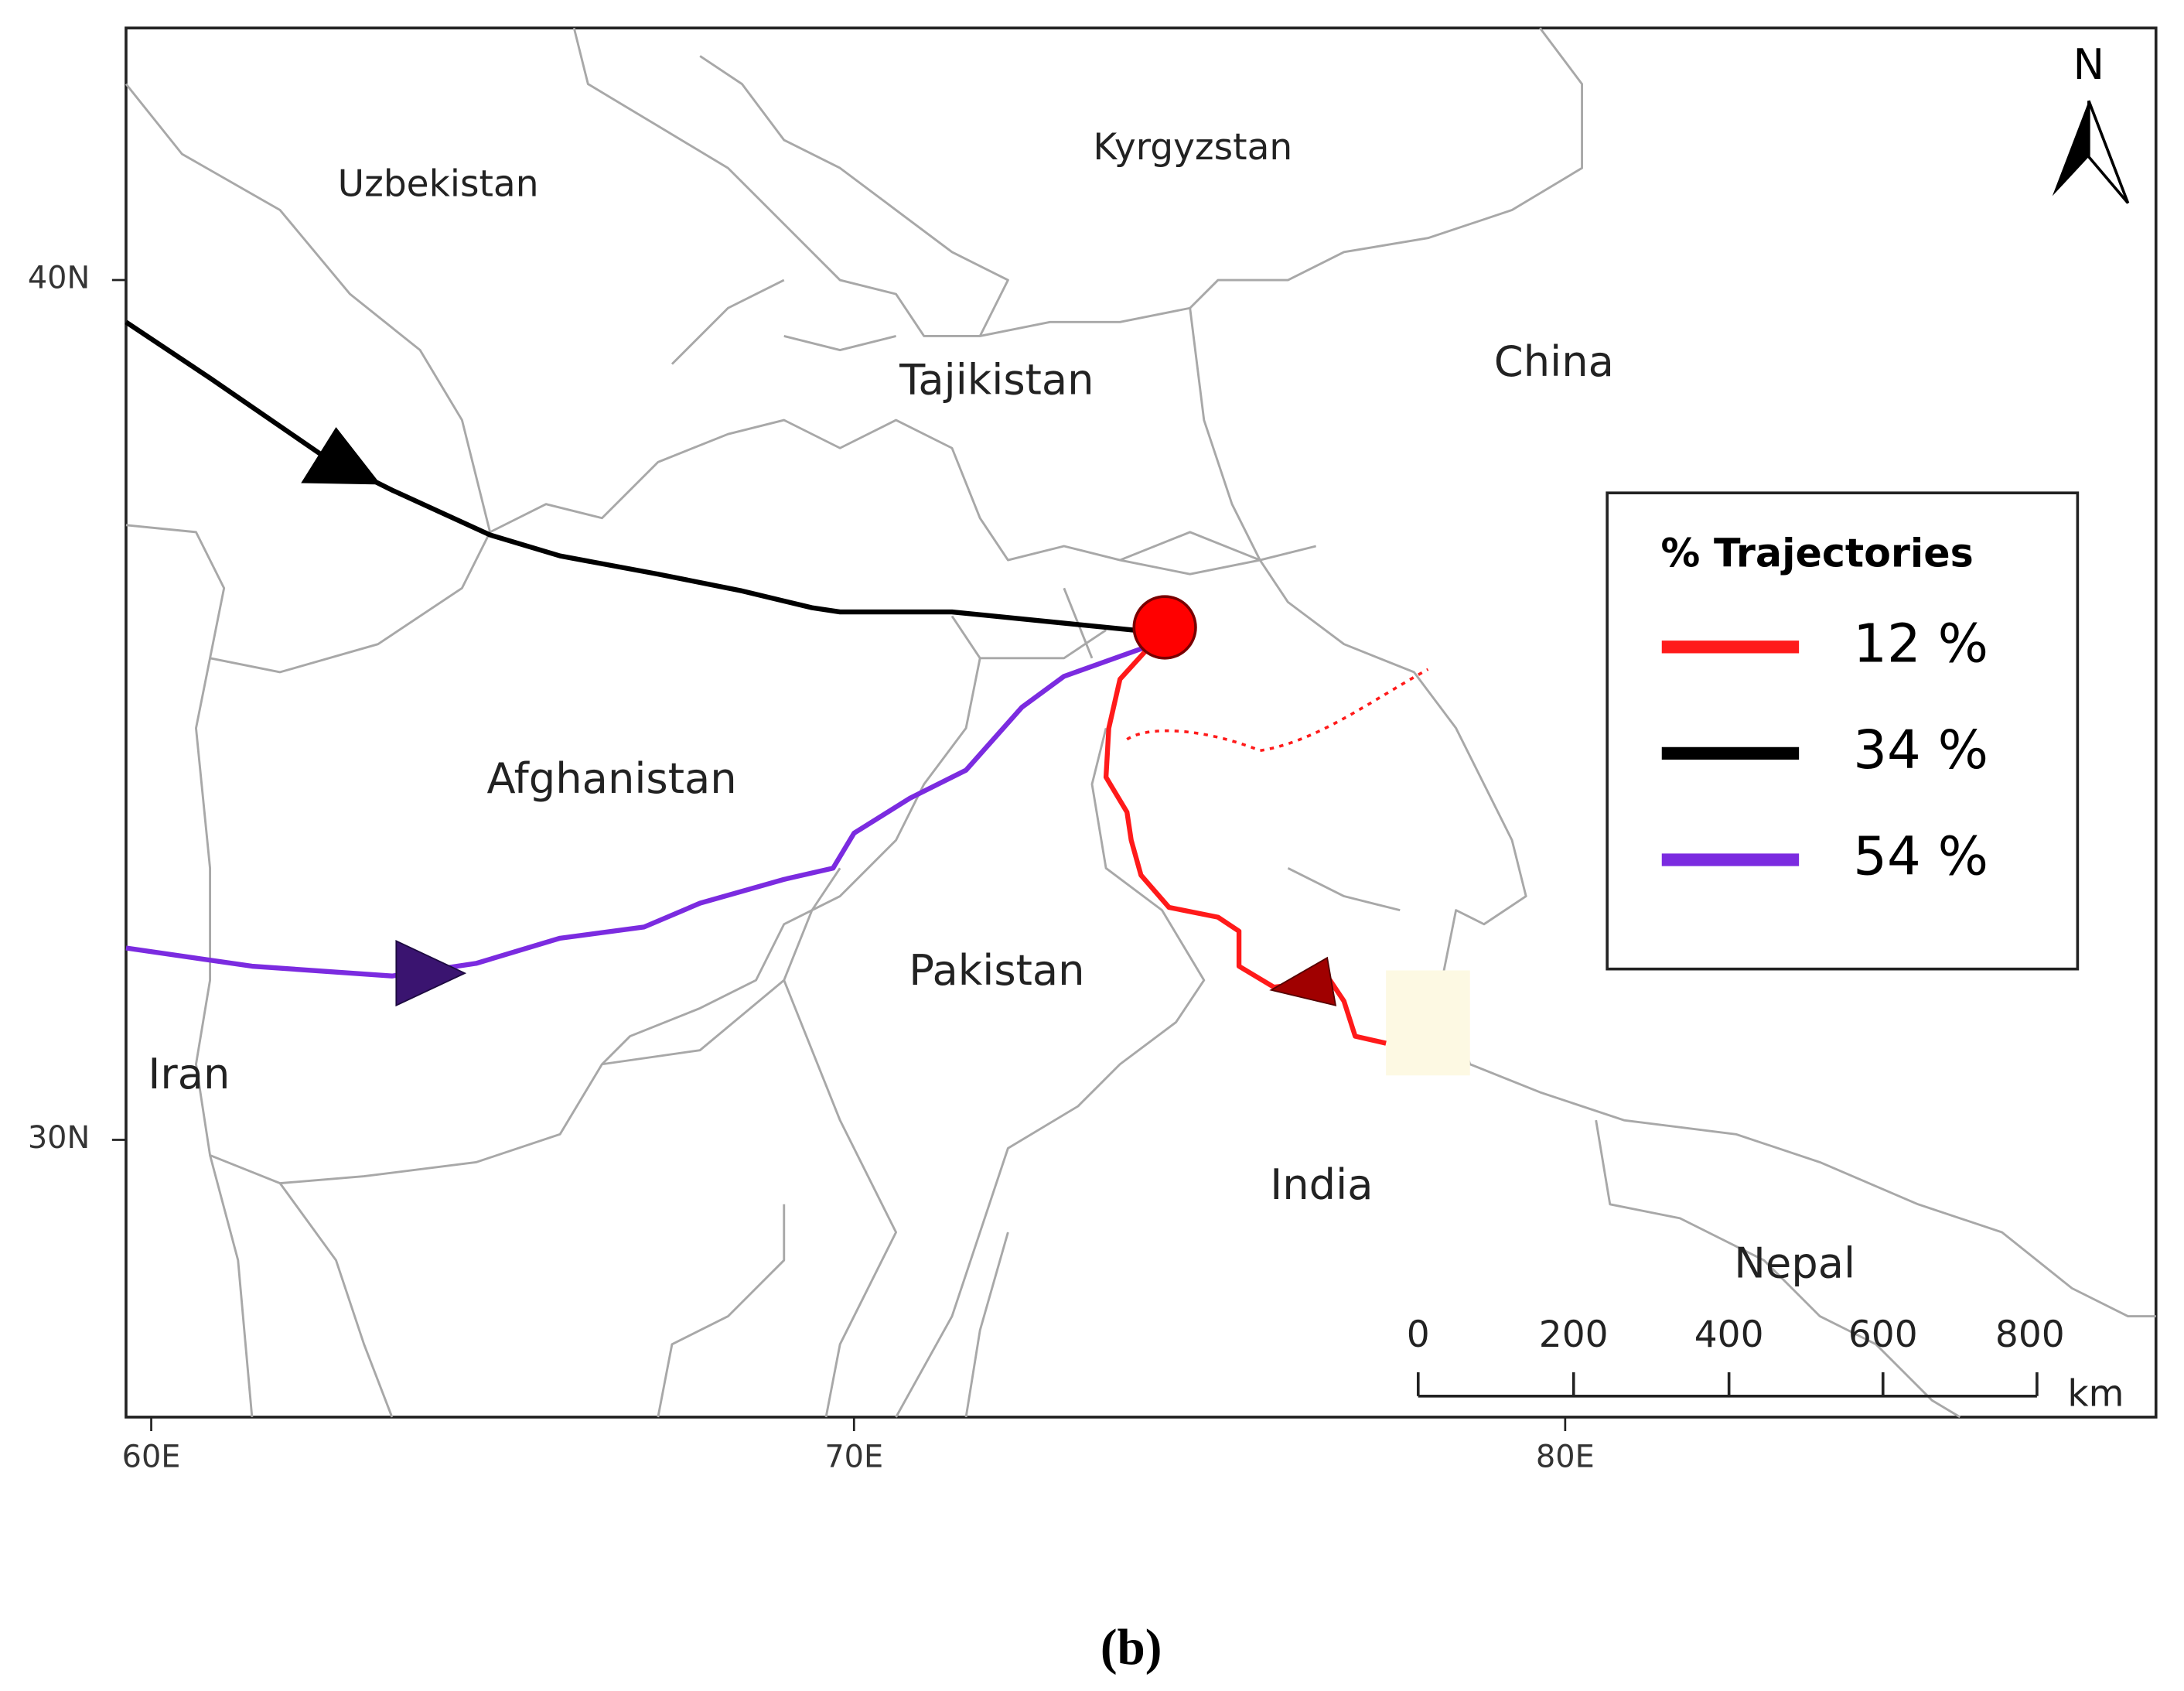 The image size is (2184, 1691). I want to click on scale-label: 0, so click(1418, 1335).